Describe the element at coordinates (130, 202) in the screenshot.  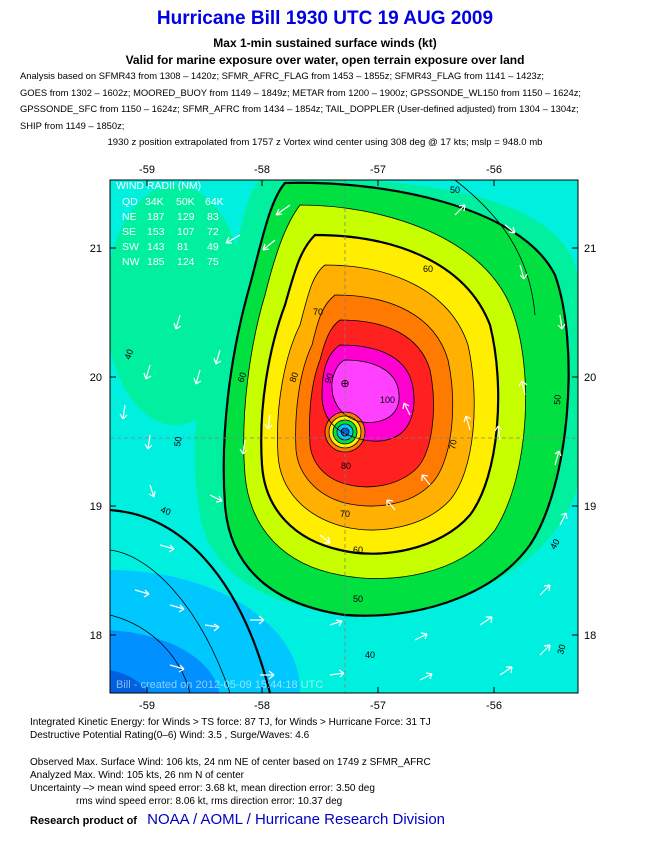
I see `wind-radii-header-cell: QD` at that location.